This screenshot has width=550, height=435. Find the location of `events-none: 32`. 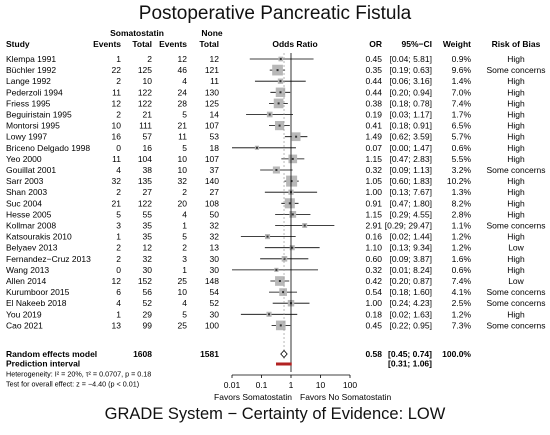

events-none: 32 is located at coordinates (183, 181).